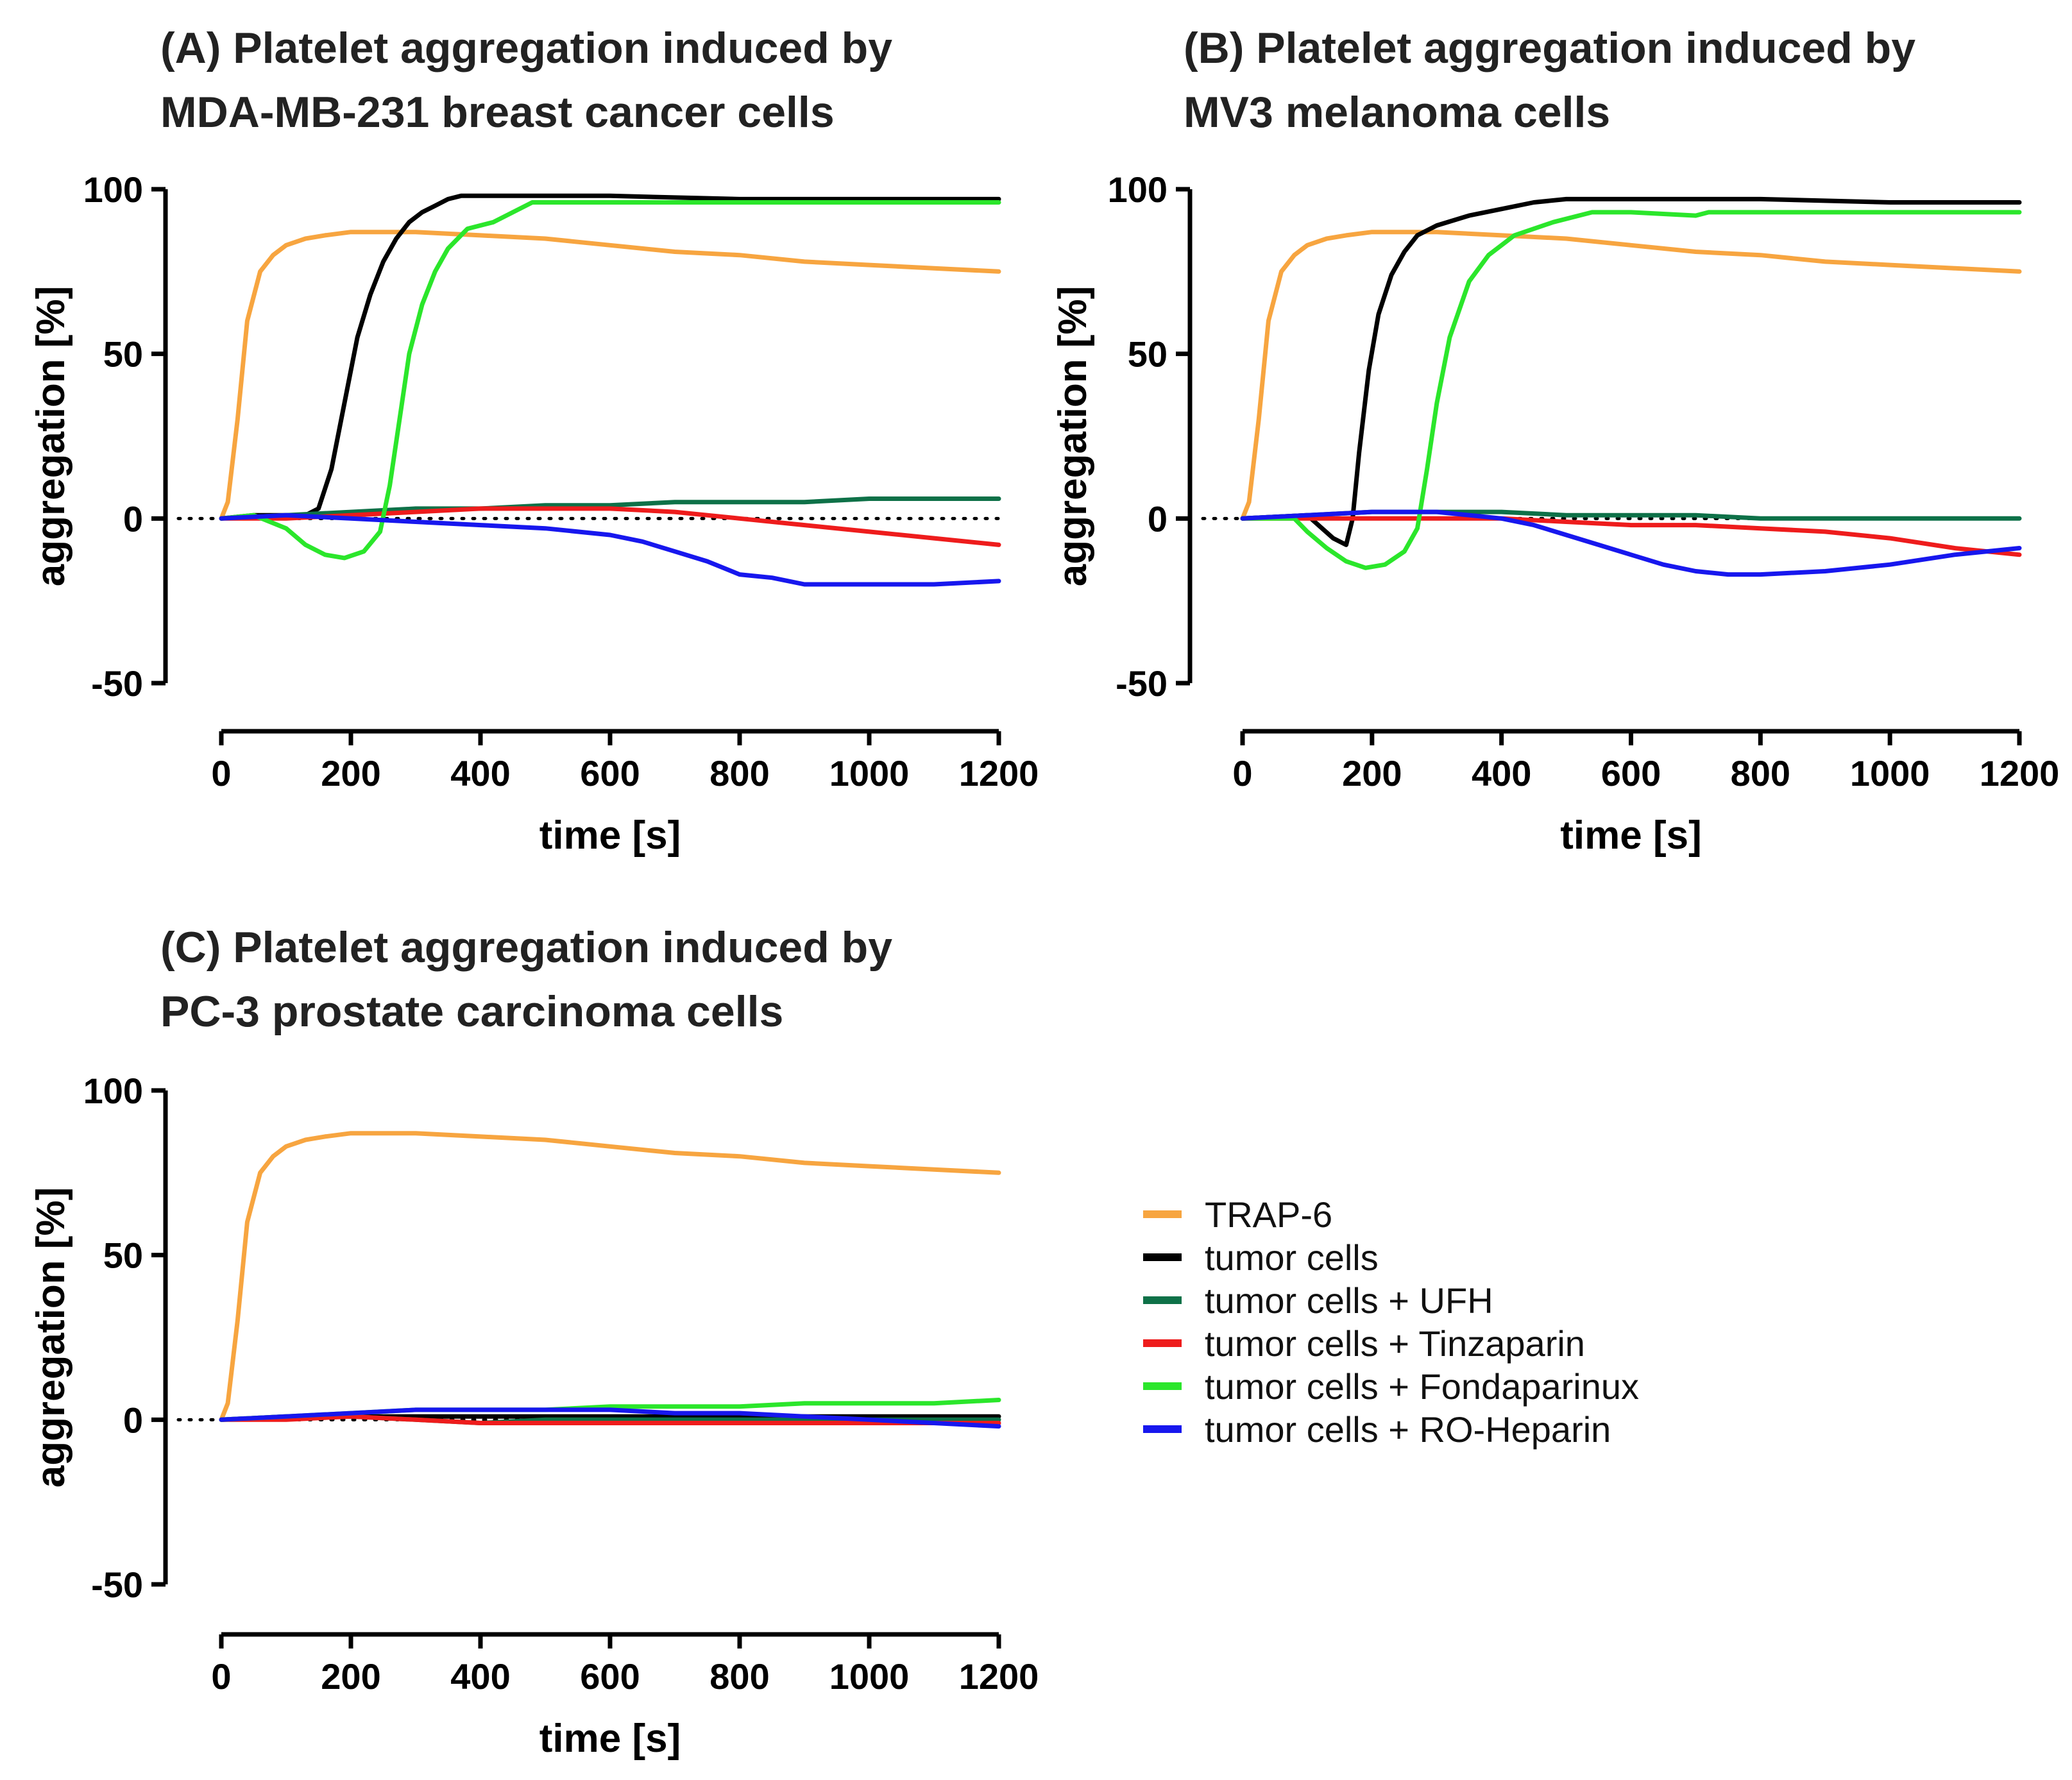  What do you see at coordinates (1422, 1386) in the screenshot?
I see `legend-label: tumor cells + Fondaparinux` at bounding box center [1422, 1386].